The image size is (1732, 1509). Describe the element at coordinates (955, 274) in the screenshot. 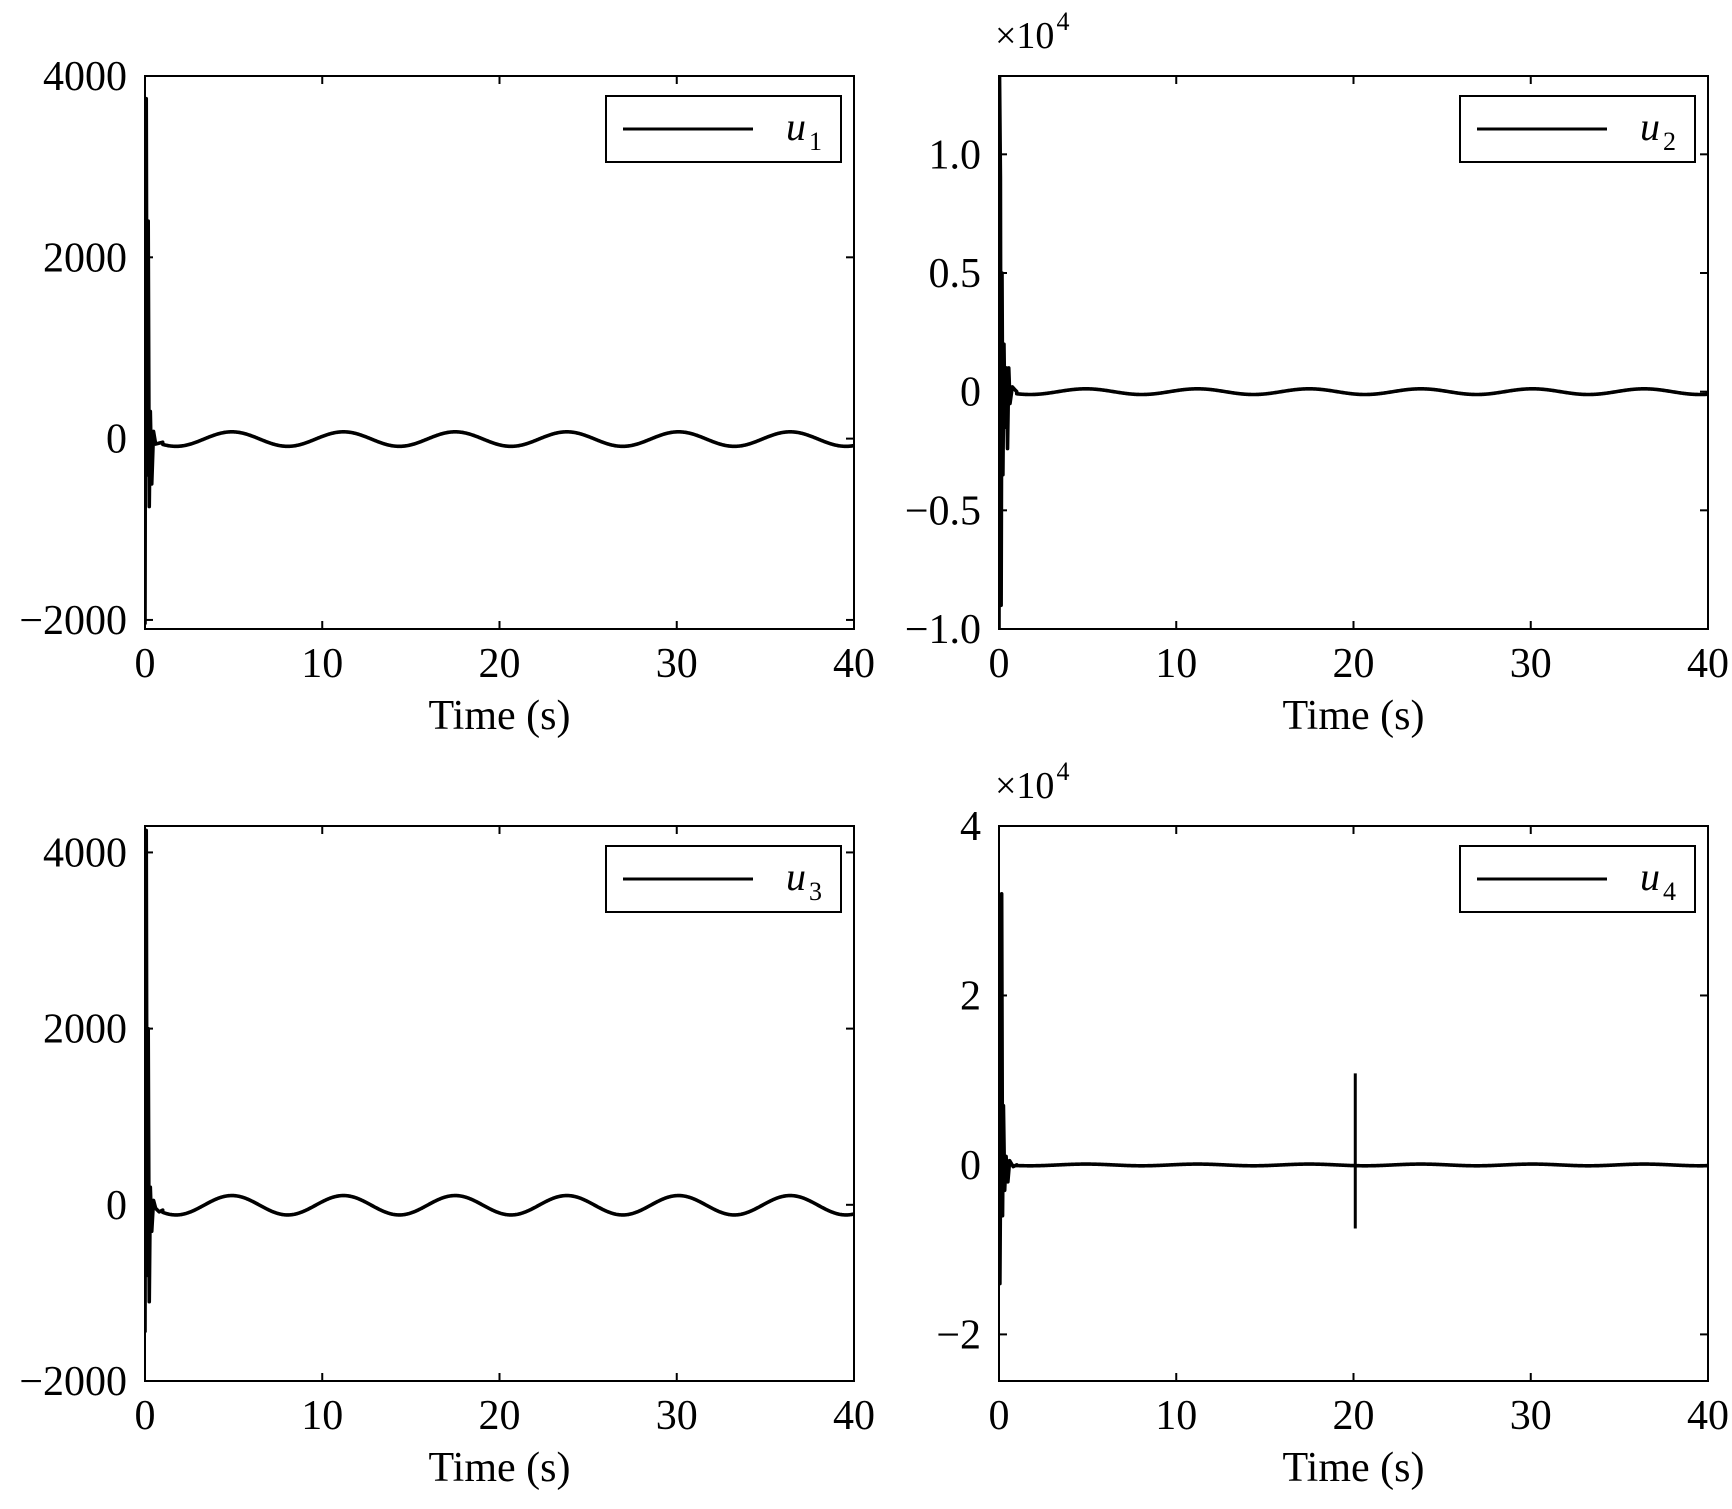

I see `y-tick-label: 0.5` at that location.